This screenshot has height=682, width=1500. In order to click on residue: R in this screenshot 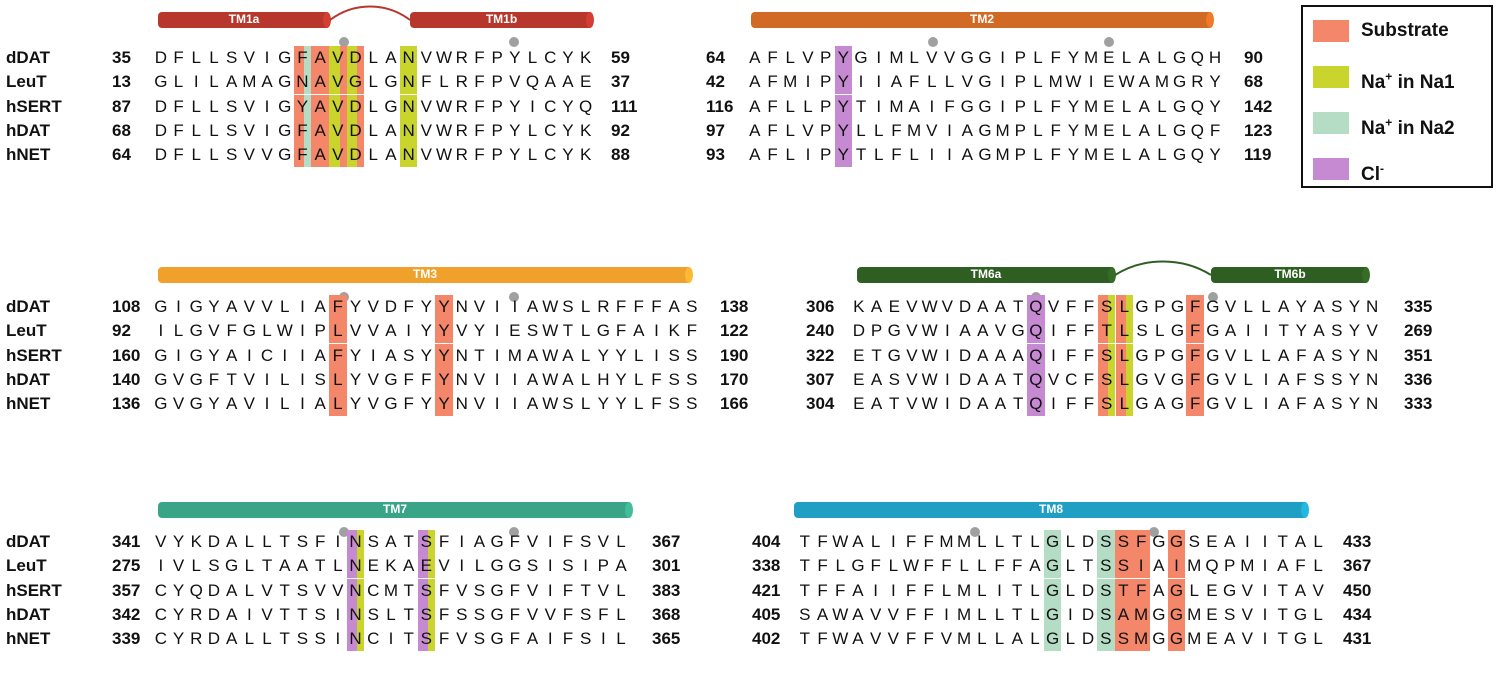, I will do `click(461, 155)`.